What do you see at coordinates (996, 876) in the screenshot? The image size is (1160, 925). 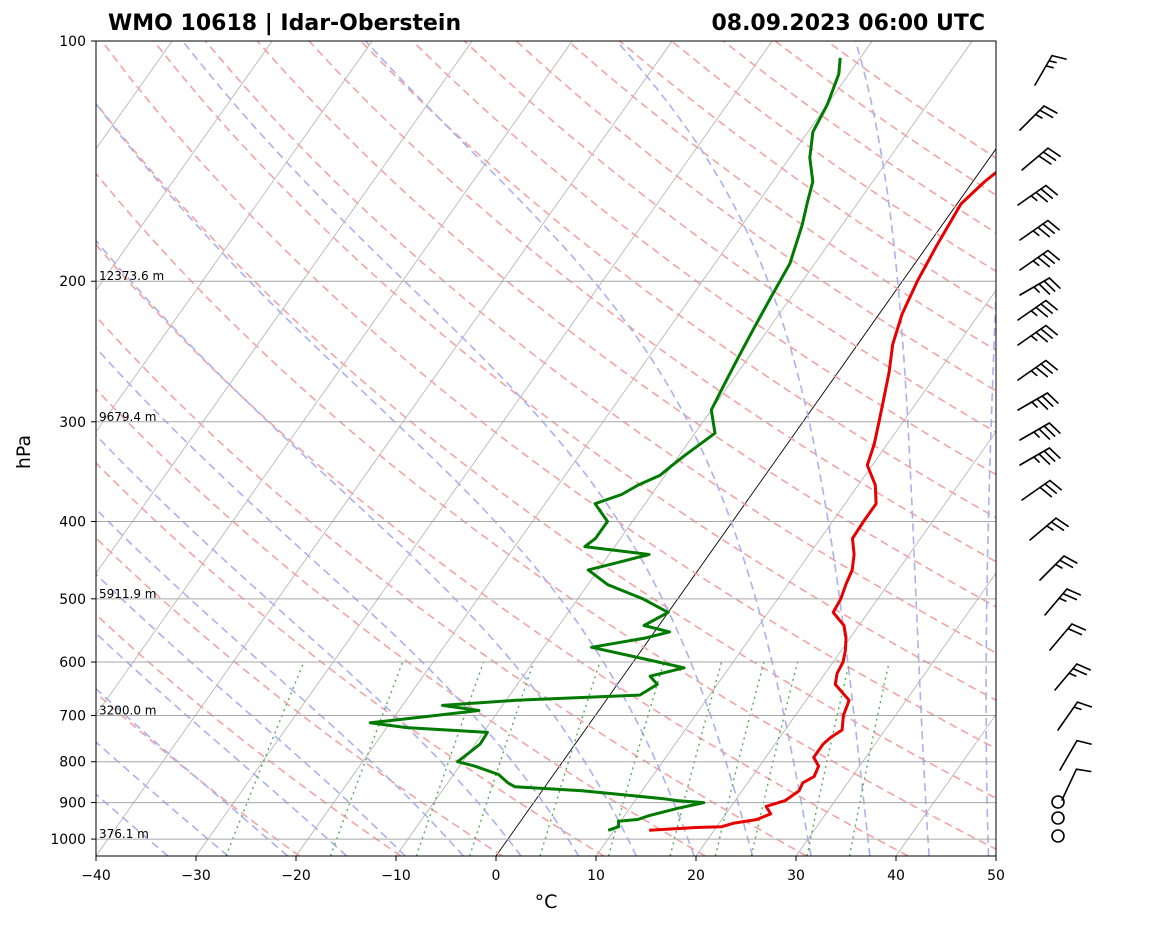 I see `x-tick-label: 50` at bounding box center [996, 876].